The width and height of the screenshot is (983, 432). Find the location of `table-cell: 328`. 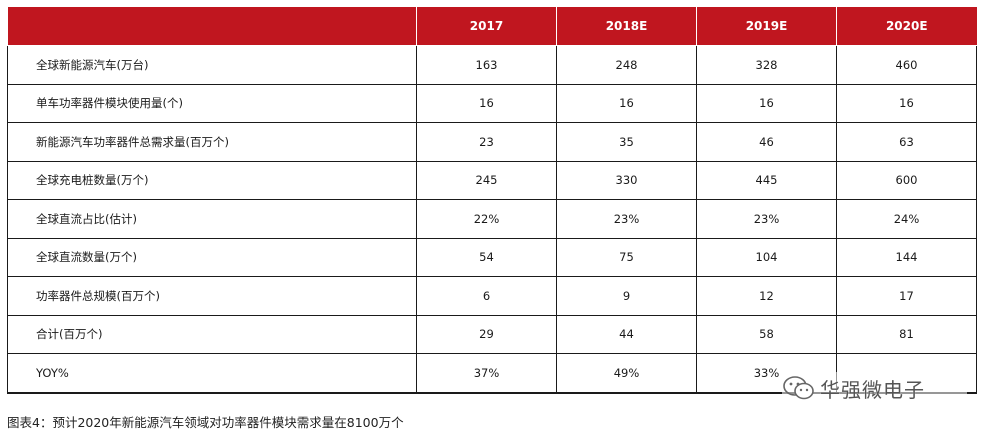

table-cell: 328 is located at coordinates (766, 65).